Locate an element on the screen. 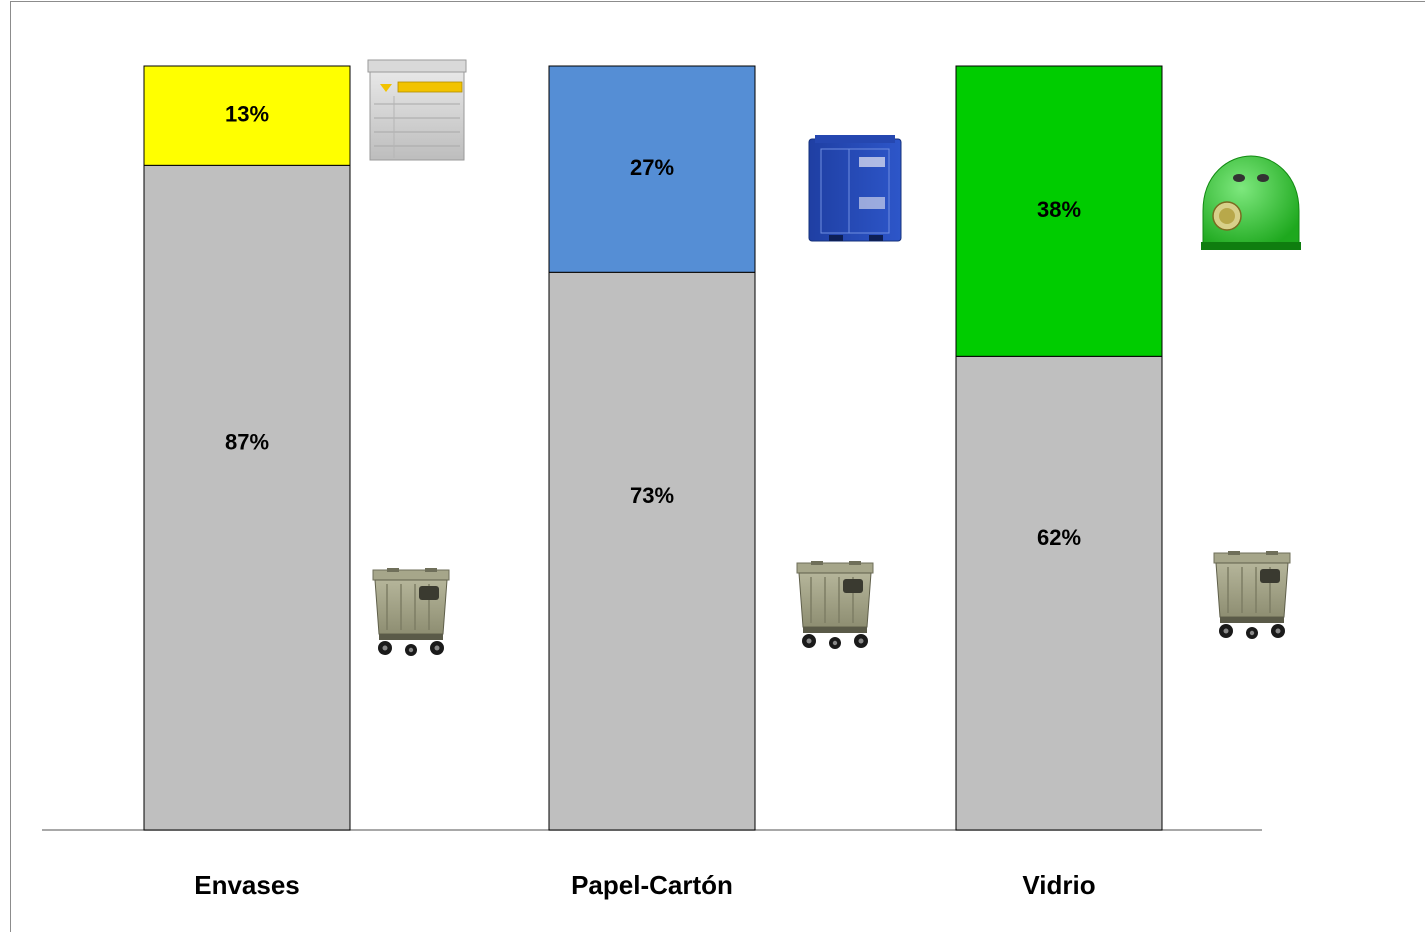  category-labels: Envases Papel-Cartón Vidrio is located at coordinates (644, 885).